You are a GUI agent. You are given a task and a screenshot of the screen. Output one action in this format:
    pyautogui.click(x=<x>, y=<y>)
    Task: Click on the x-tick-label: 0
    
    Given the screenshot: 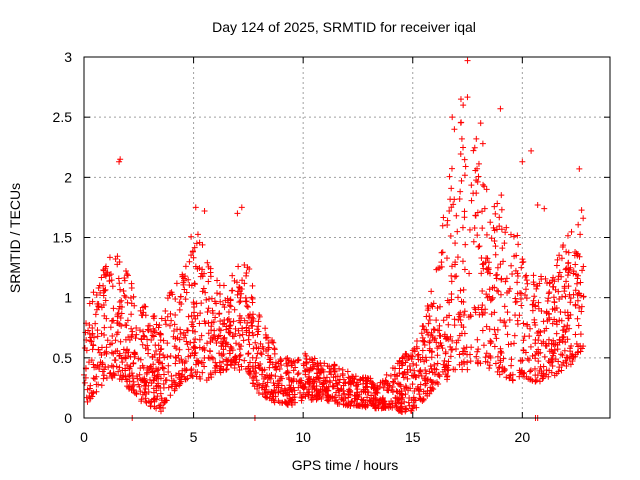 What is the action you would take?
    pyautogui.click(x=84, y=437)
    